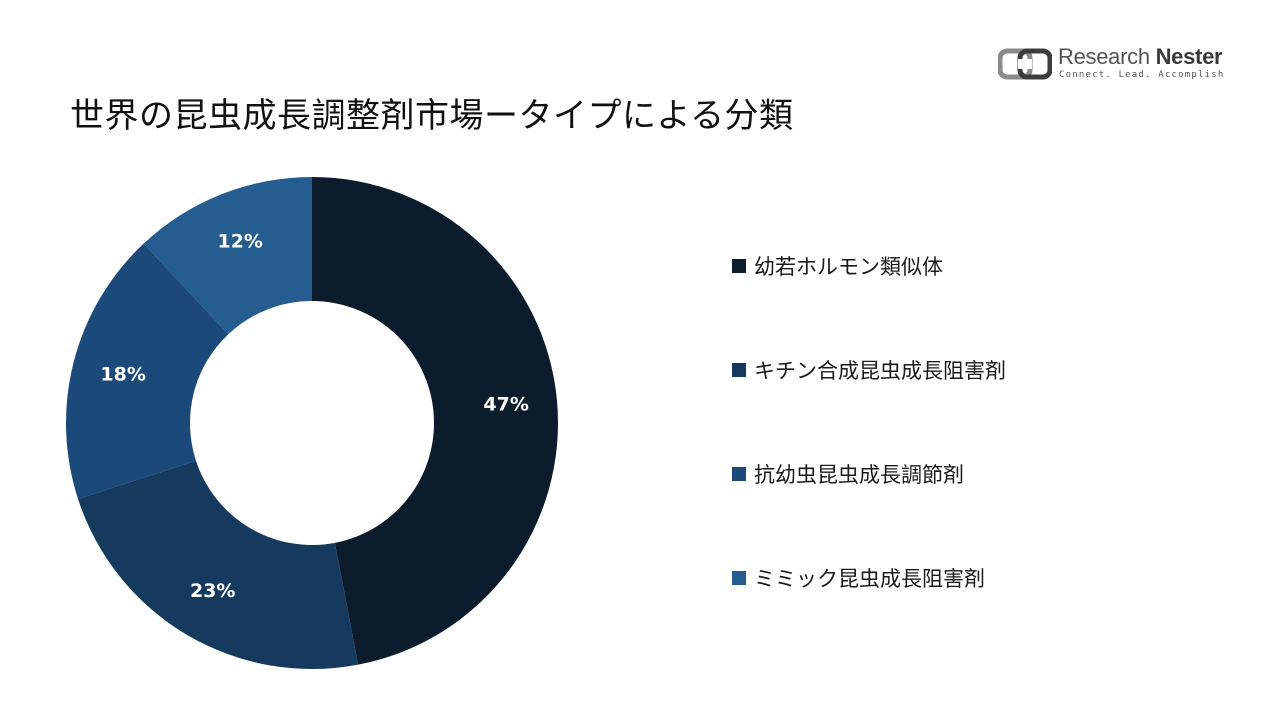 Image resolution: width=1280 pixels, height=720 pixels. What do you see at coordinates (227, 256) in the screenshot?
I see `slice-ecdysone-mimics` at bounding box center [227, 256].